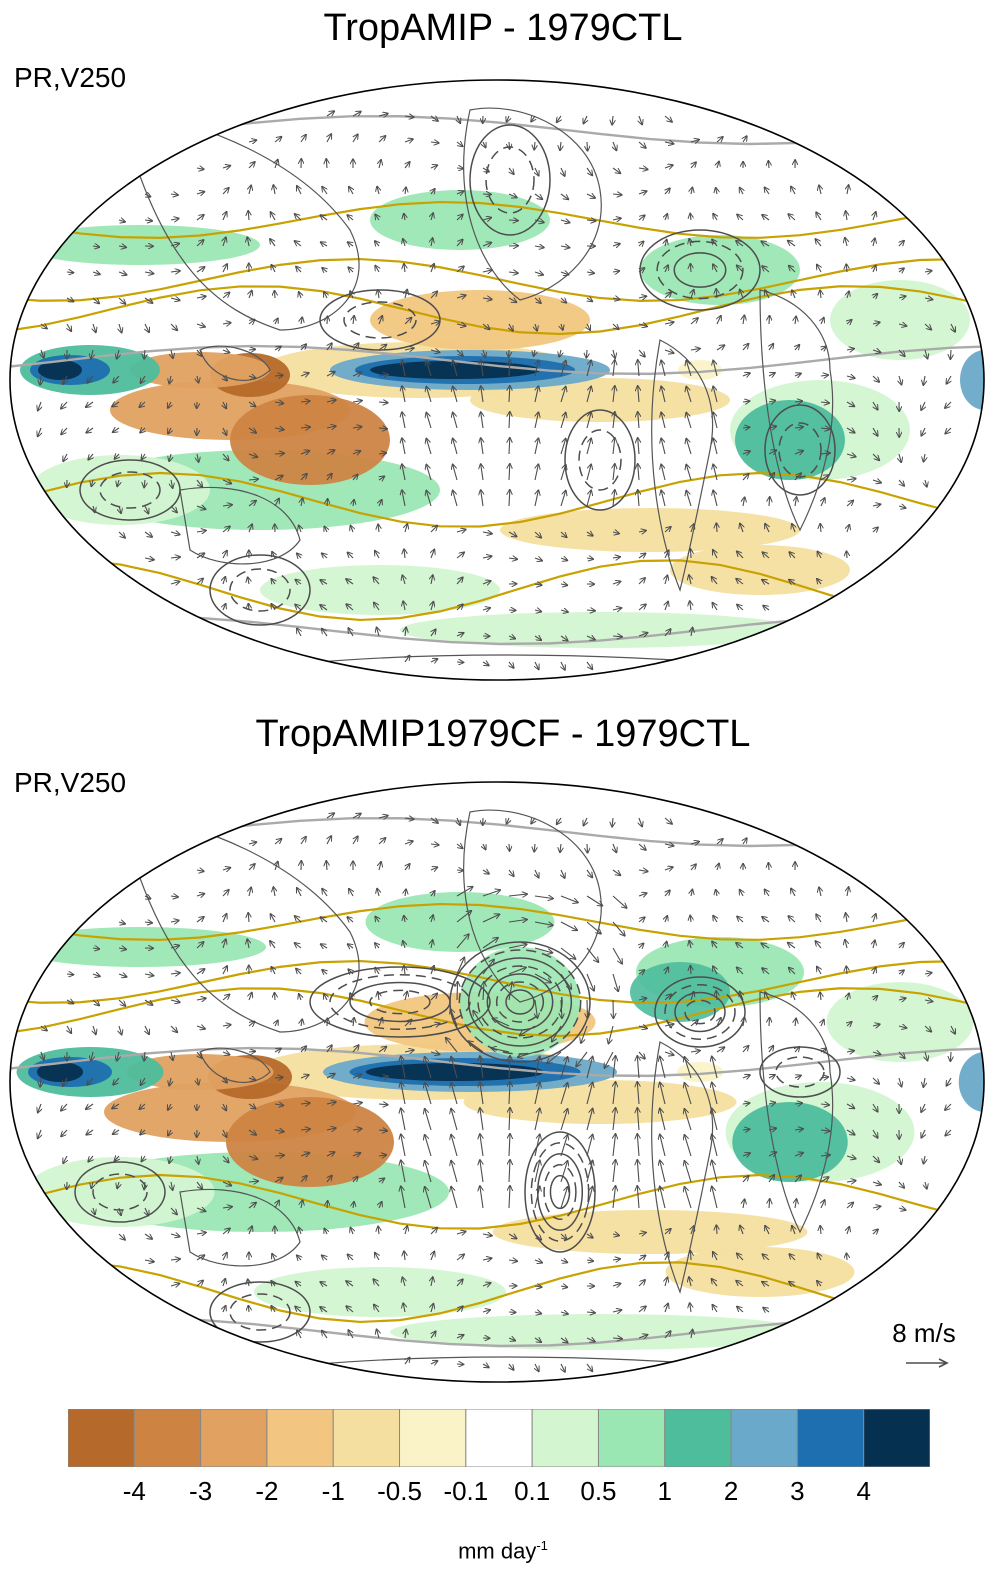 The image size is (1006, 1581). Describe the element at coordinates (532, 1491) in the screenshot. I see `colorbar-tick-label: 0.1` at that location.